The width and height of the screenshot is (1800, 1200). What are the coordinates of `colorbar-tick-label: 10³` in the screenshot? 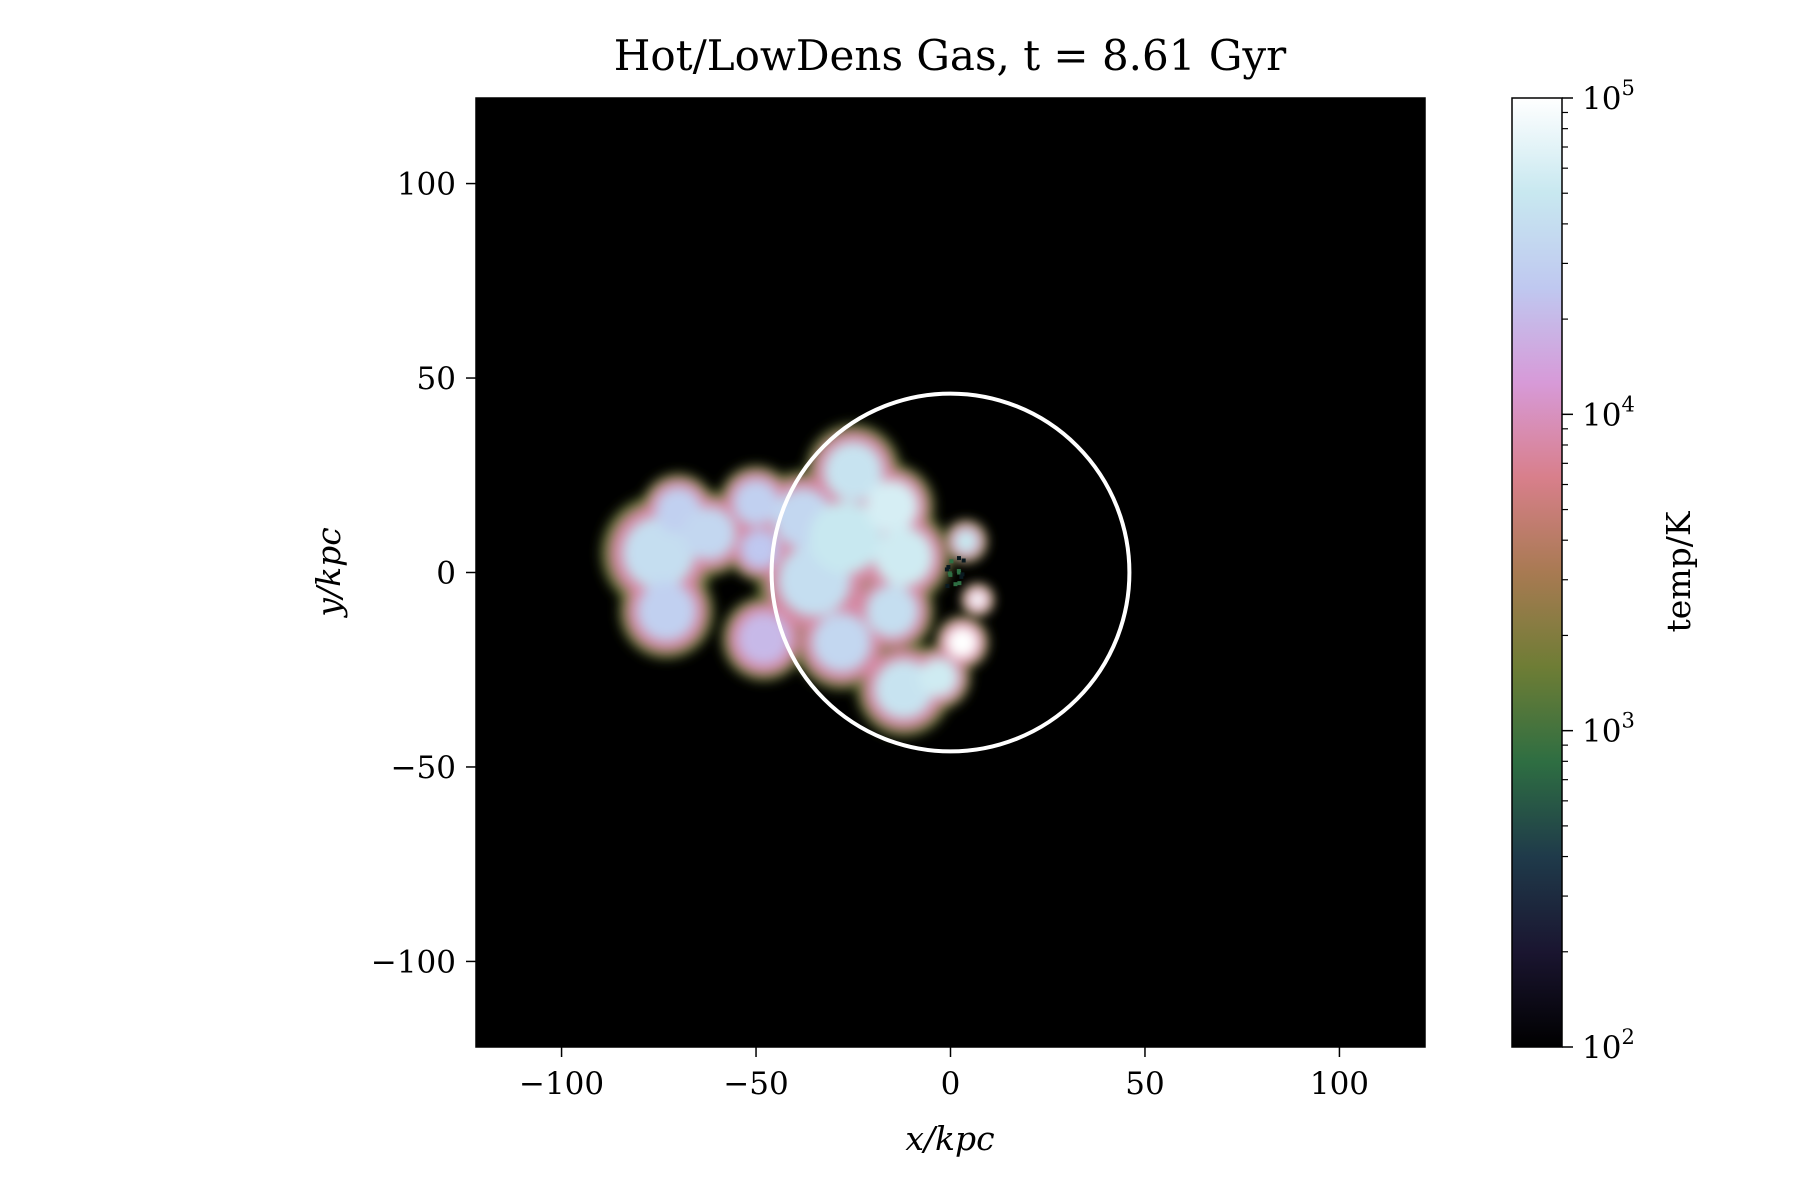 It's located at (1608, 729).